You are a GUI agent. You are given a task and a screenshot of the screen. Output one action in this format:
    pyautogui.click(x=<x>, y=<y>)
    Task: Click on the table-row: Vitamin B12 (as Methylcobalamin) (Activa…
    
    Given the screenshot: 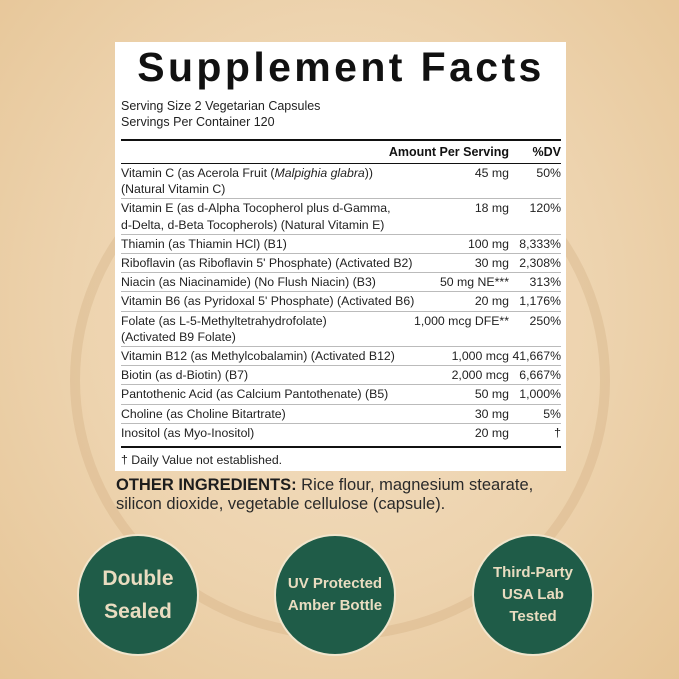 What is the action you would take?
    pyautogui.click(x=341, y=357)
    